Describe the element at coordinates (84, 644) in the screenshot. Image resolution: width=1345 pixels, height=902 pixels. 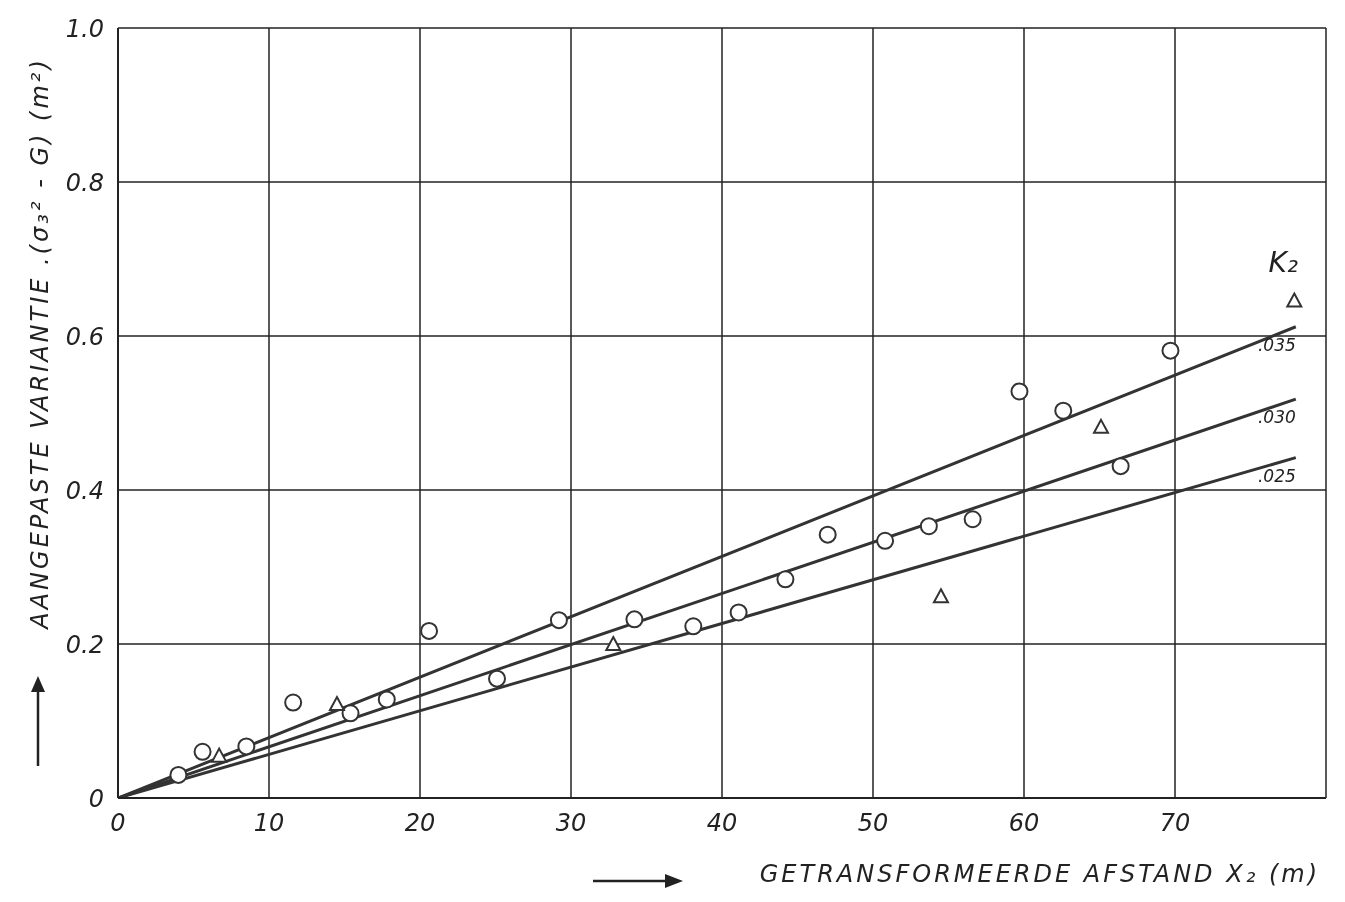
I see `y-tick-label: 0.2` at that location.